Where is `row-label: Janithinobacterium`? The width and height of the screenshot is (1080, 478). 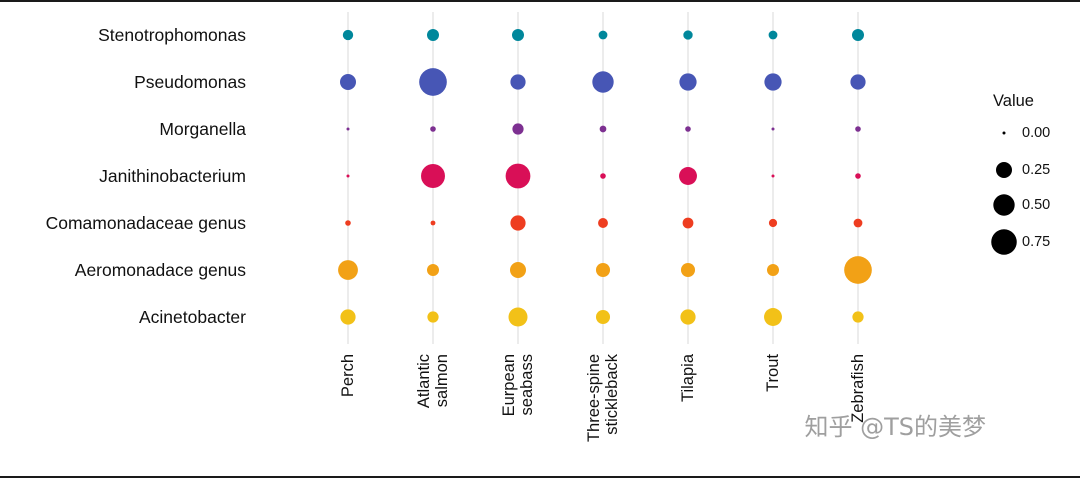
row-label: Janithinobacterium is located at coordinates (172, 176).